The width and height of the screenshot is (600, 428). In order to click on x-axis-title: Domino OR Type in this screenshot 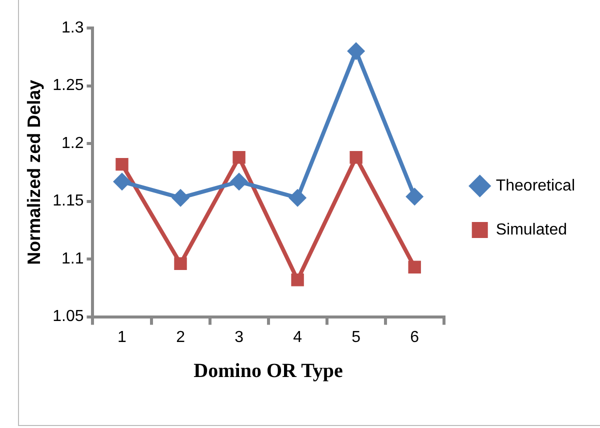, I will do `click(269, 371)`.